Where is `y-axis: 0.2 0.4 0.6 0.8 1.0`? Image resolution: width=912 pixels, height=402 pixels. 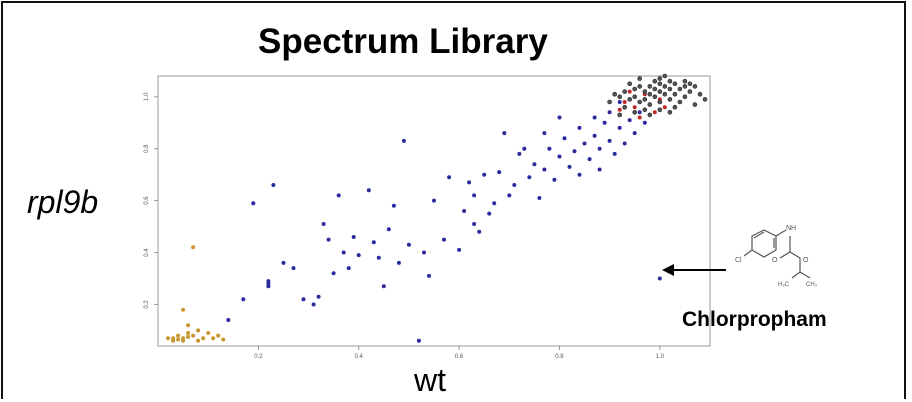
y-axis: 0.2 0.4 0.6 0.8 1.0 is located at coordinates (151, 200).